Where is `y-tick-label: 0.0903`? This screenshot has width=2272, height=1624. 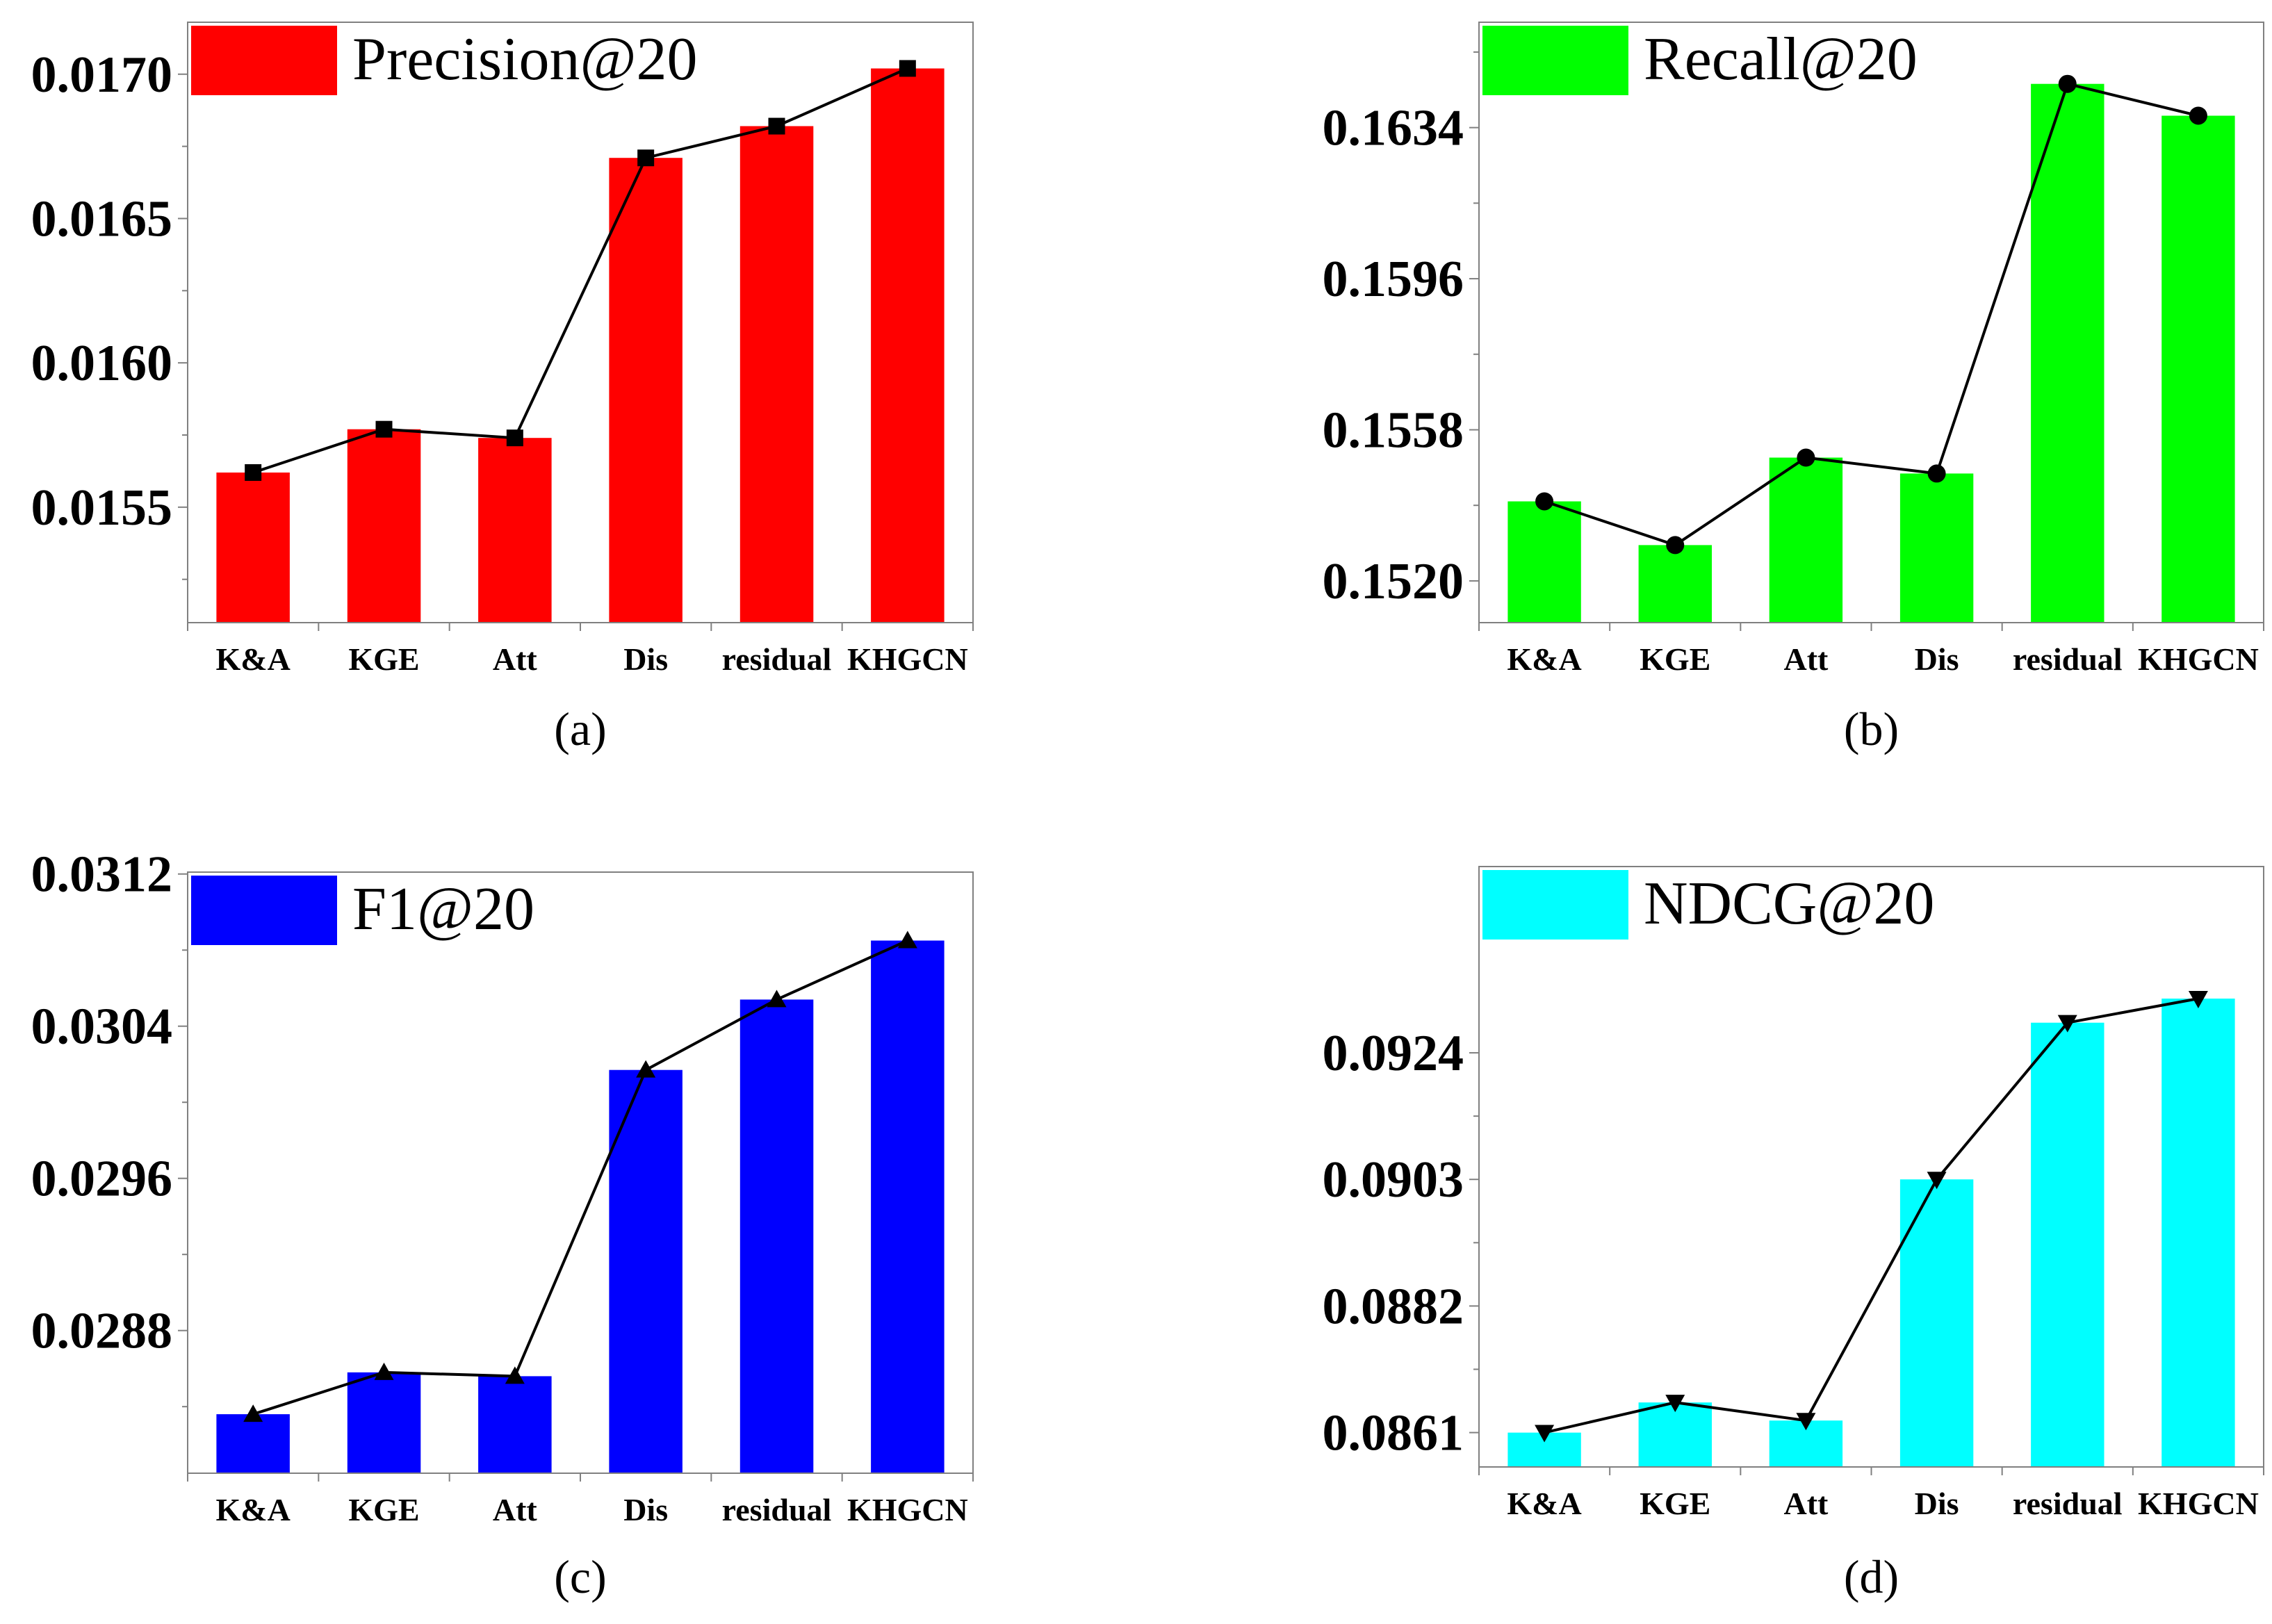 y-tick-label: 0.0903 is located at coordinates (1393, 1179).